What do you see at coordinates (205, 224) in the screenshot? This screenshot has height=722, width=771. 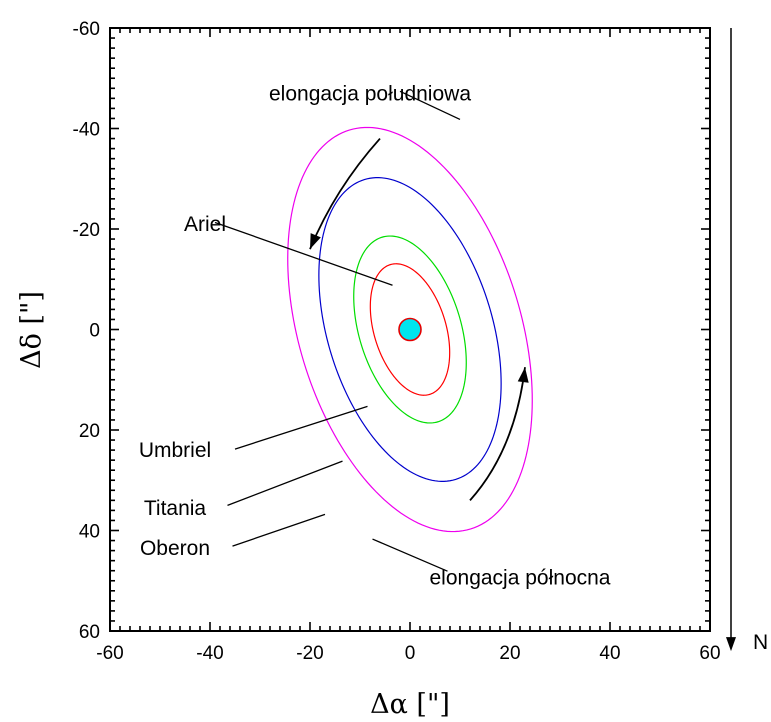 I see `annotation-label: Ariel` at bounding box center [205, 224].